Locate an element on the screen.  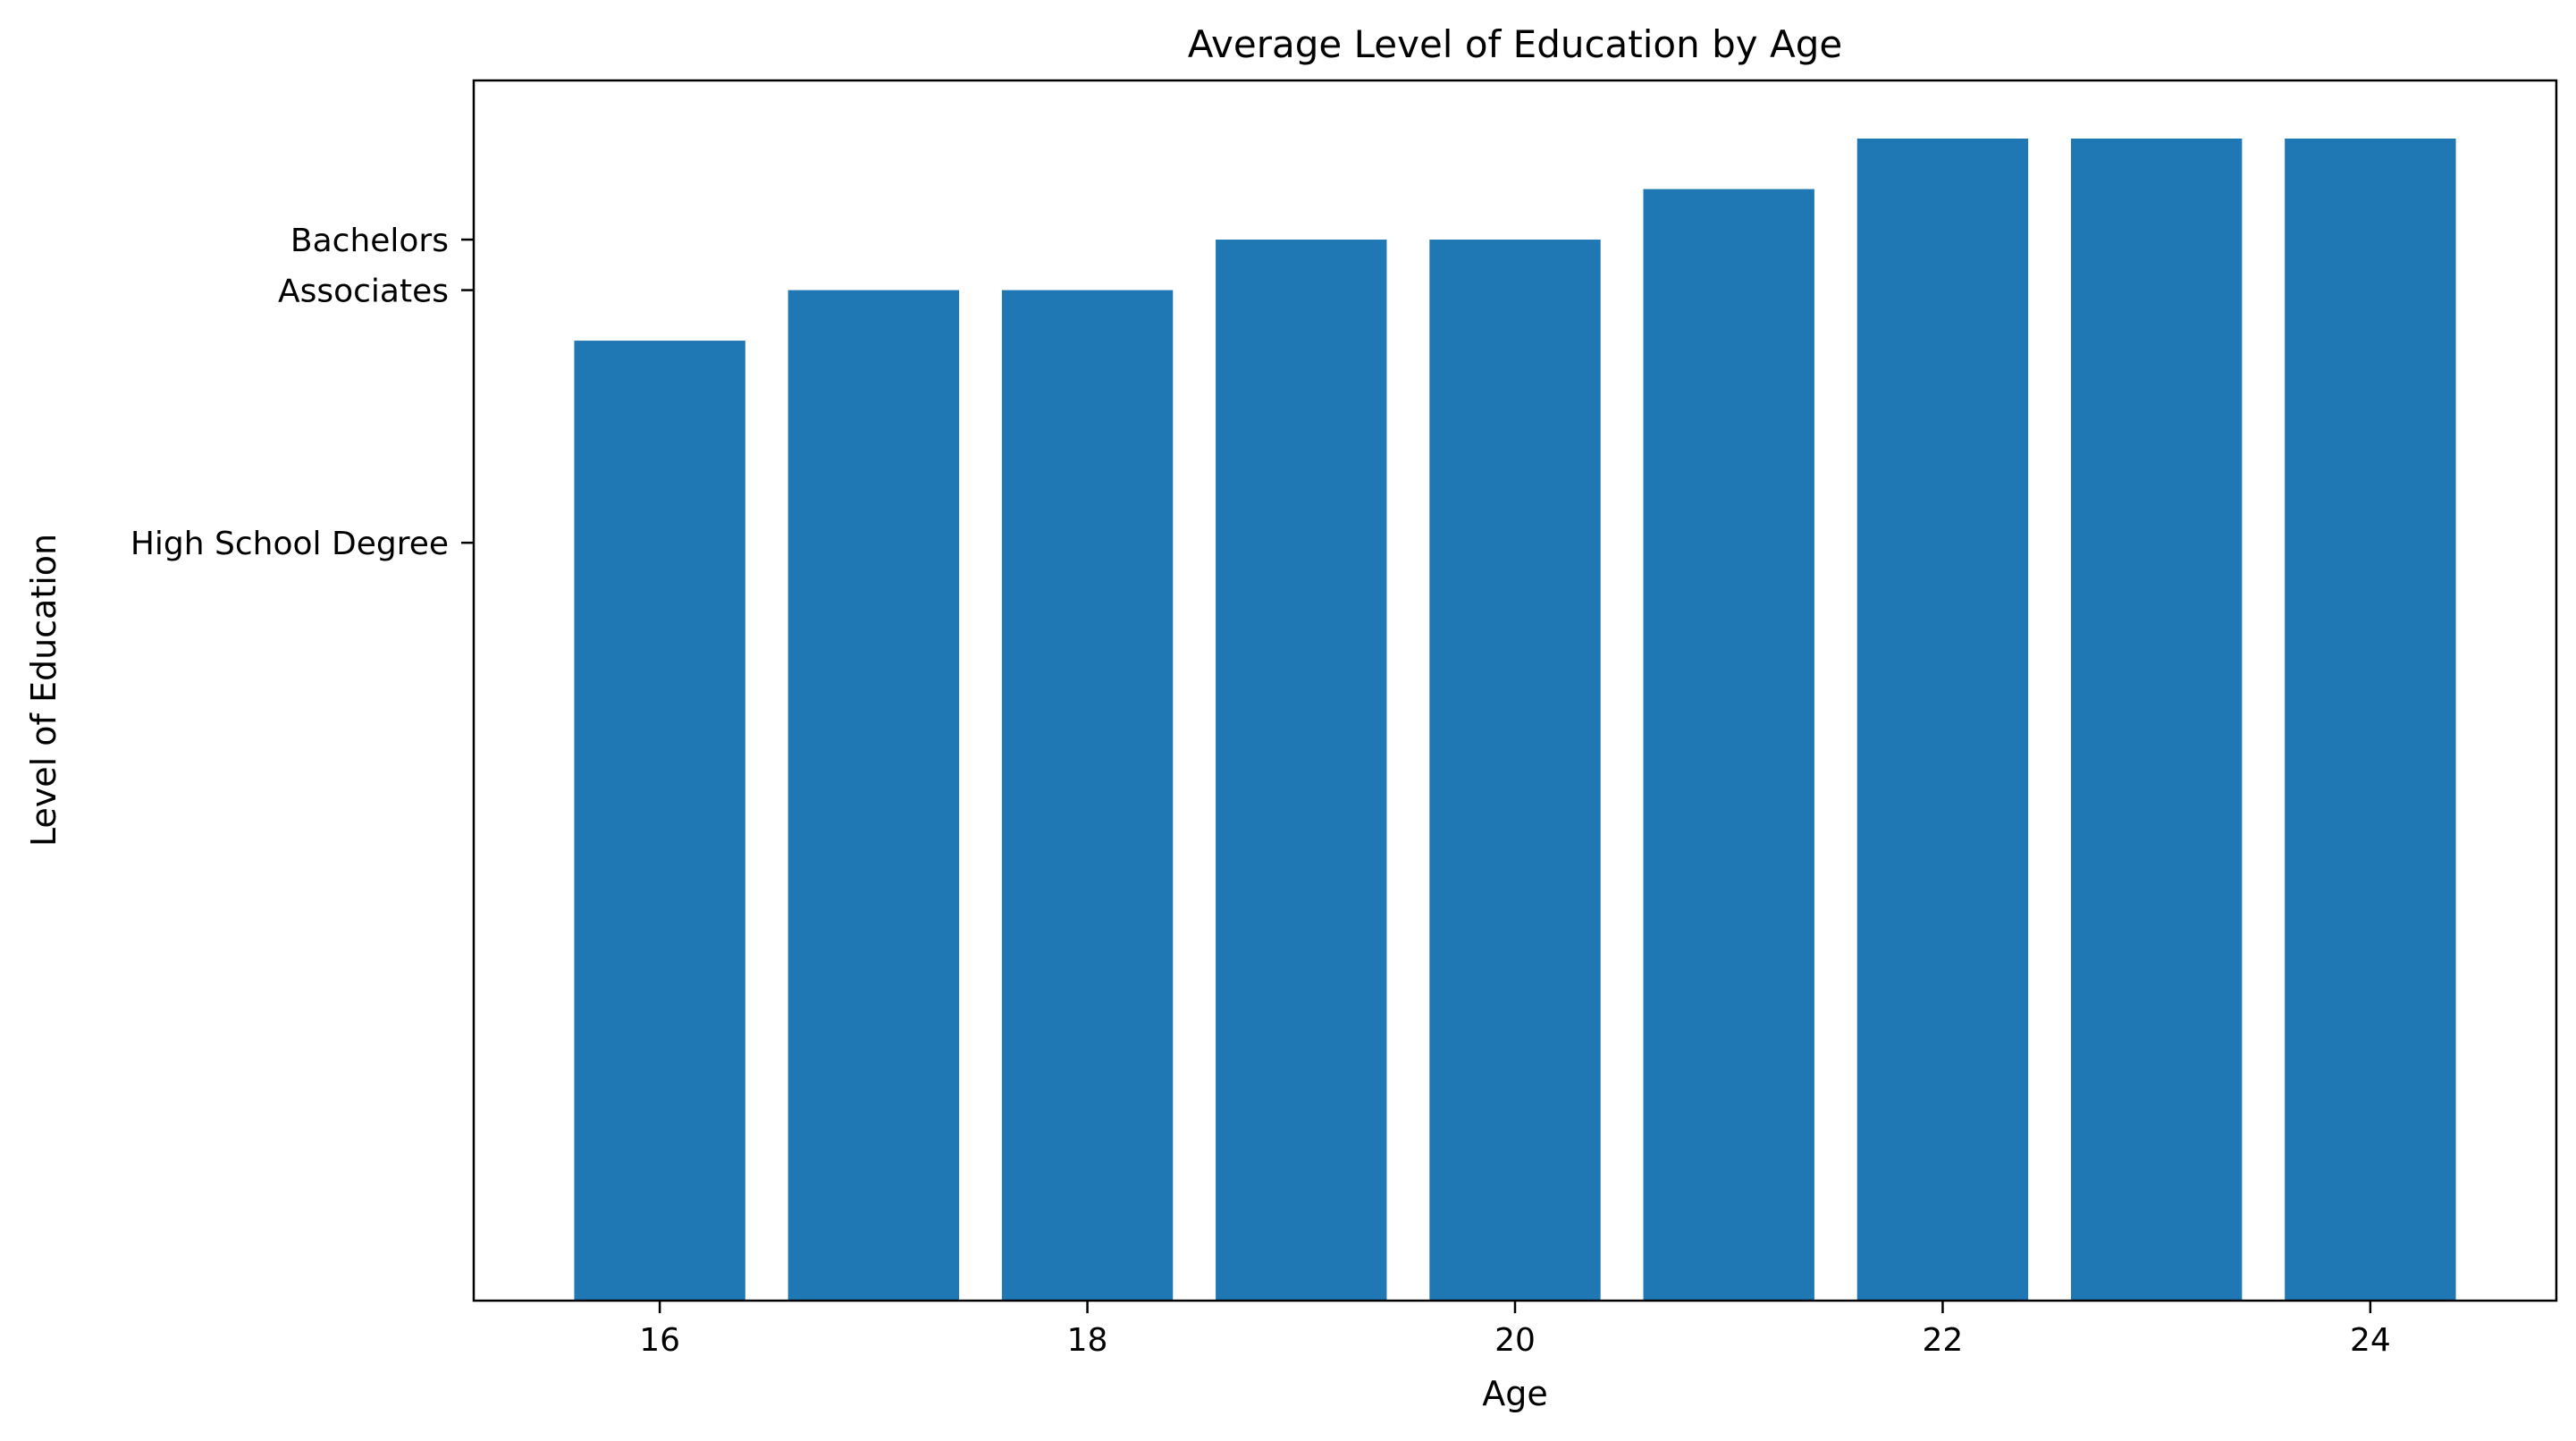
x-tick-label: 22 is located at coordinates (1944, 1340).